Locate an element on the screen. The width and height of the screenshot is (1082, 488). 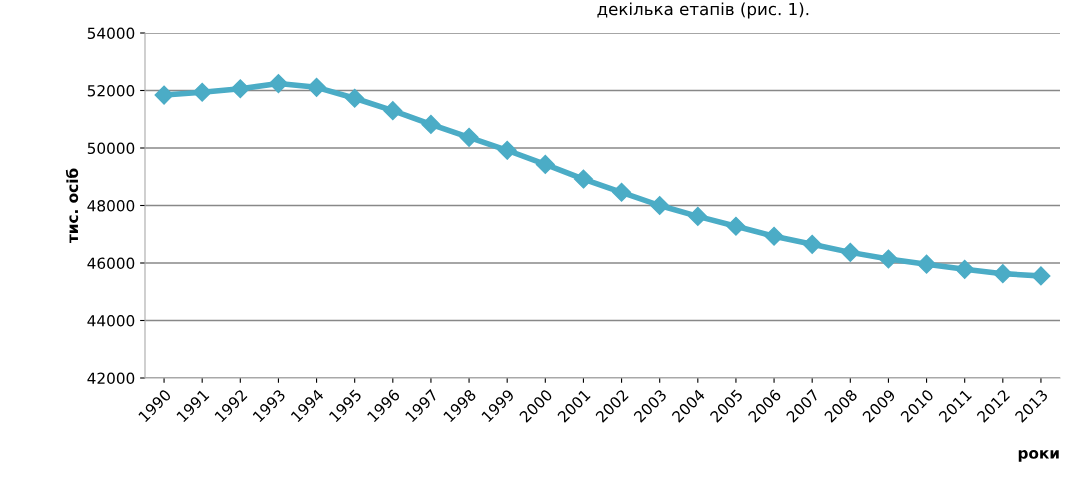
y-tick-label: 42000 is located at coordinates (111, 378).